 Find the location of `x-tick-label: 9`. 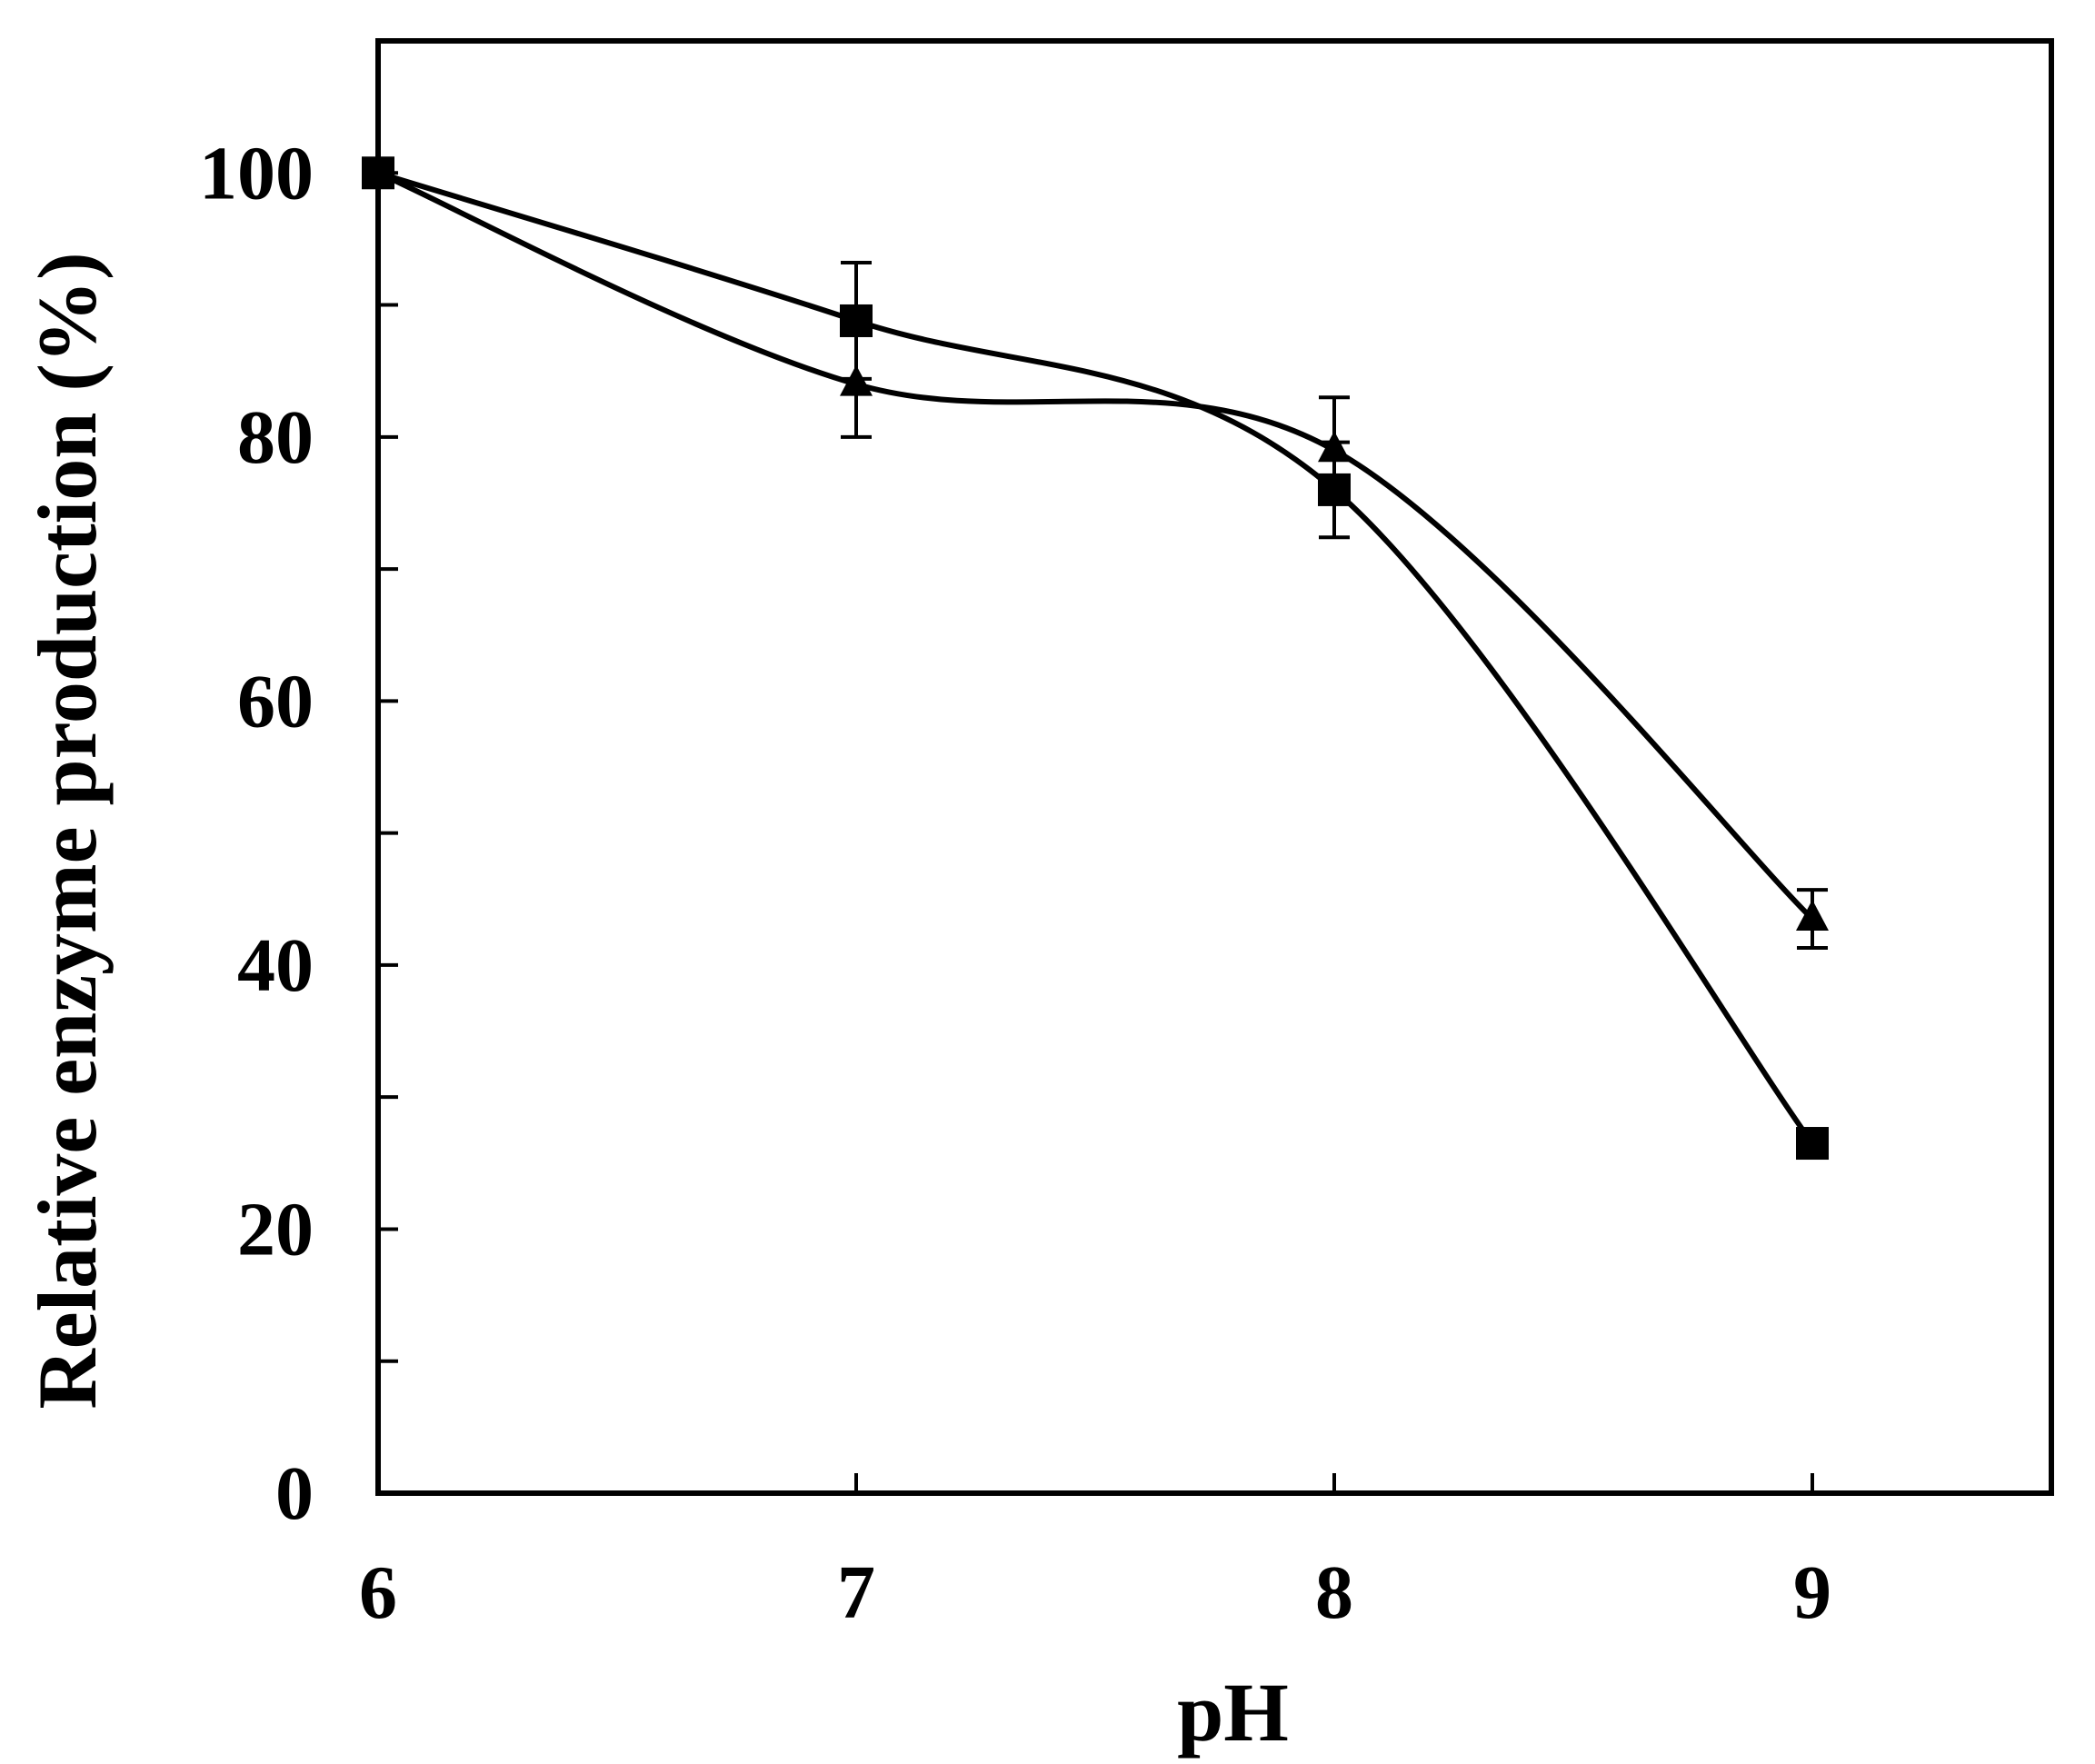

x-tick-label: 9 is located at coordinates (1812, 1593).